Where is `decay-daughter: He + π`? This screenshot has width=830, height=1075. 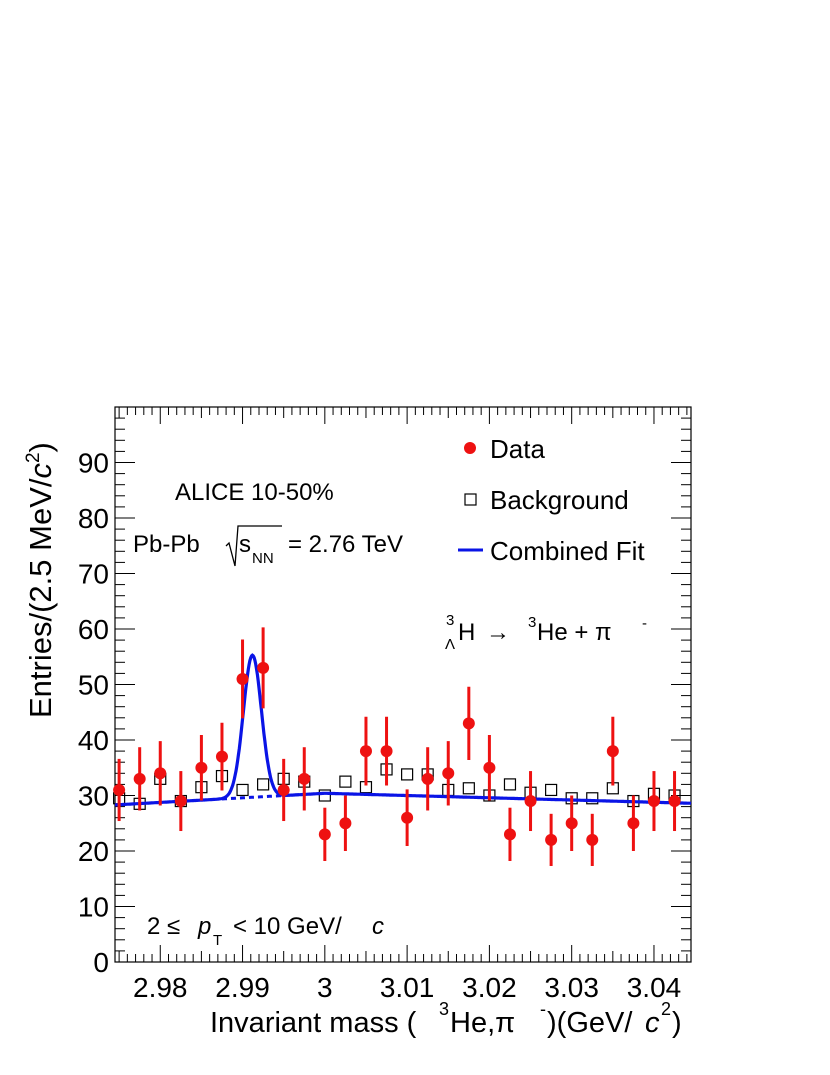
decay-daughter: He + π is located at coordinates (574, 632).